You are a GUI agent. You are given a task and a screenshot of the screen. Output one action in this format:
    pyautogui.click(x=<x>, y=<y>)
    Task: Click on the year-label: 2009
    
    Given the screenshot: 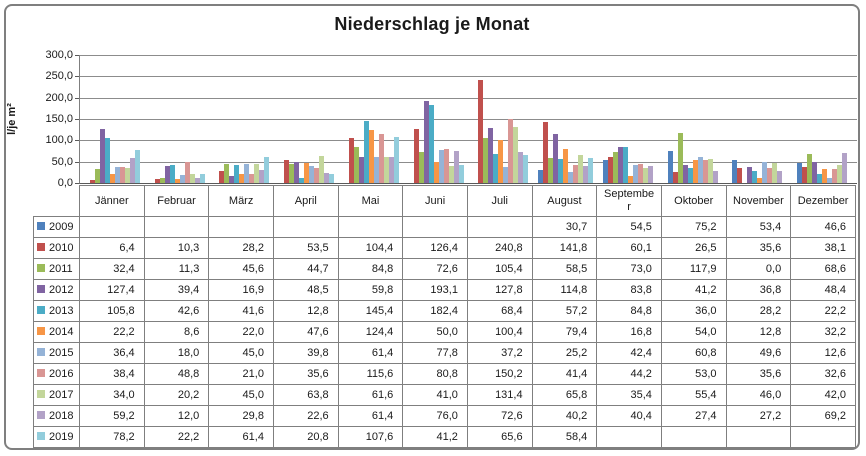 What is the action you would take?
    pyautogui.click(x=61, y=227)
    